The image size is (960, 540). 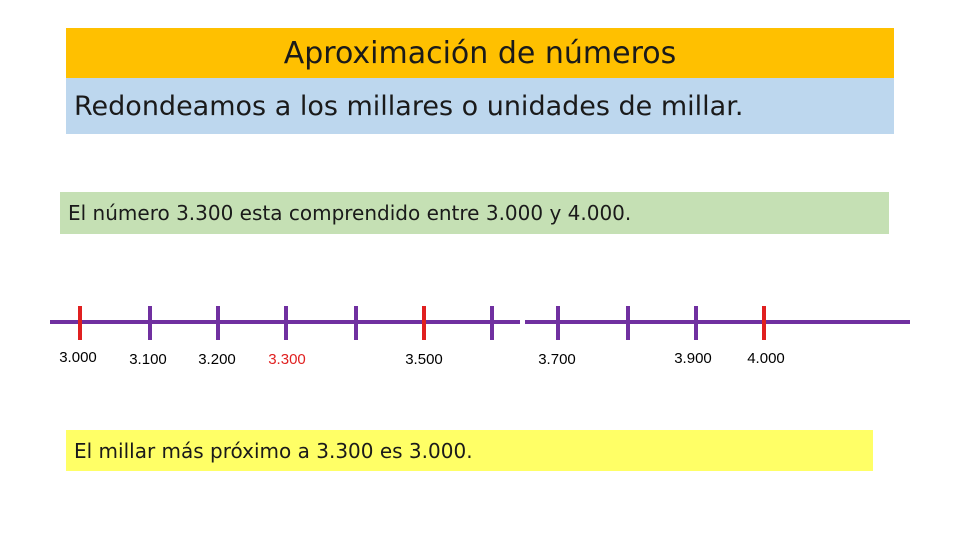 I want to click on tick-label-4000: 4.000, so click(x=766, y=358).